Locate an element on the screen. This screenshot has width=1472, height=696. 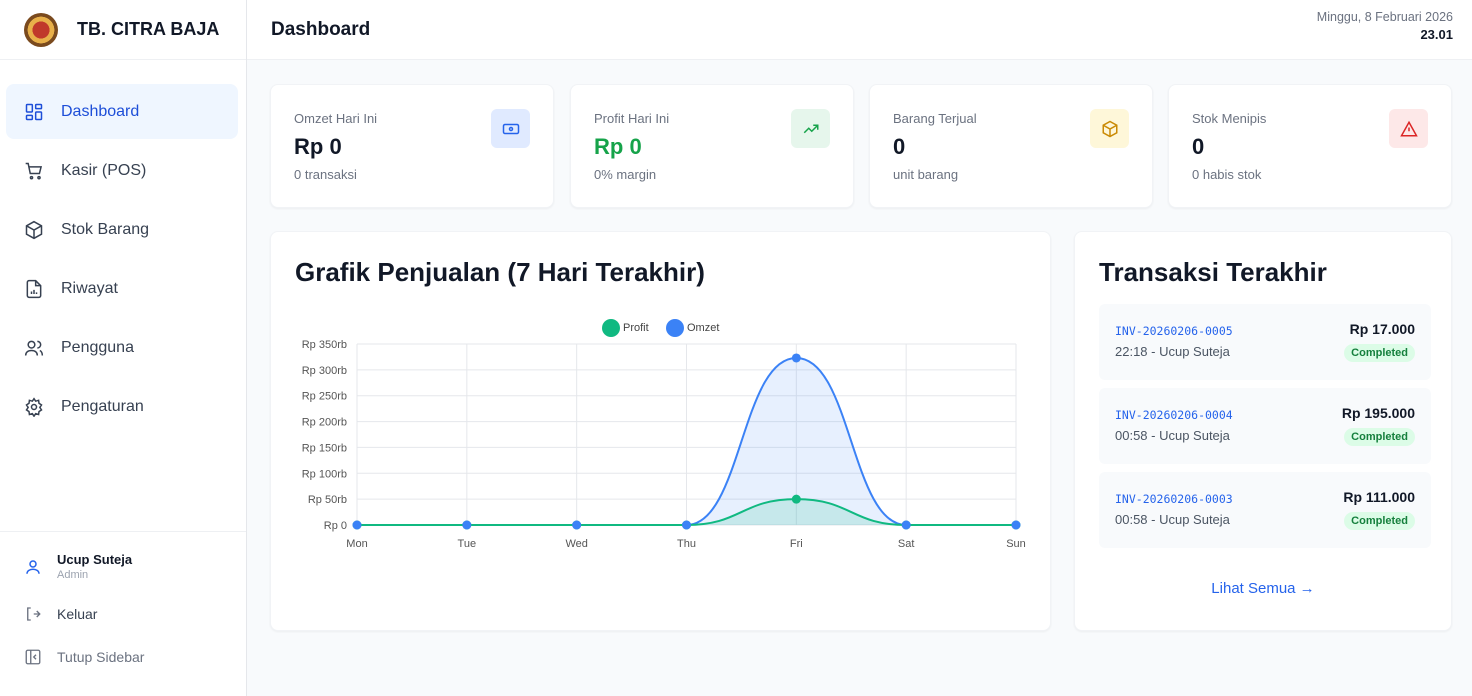
logout-label: Keluar is located at coordinates (77, 614).